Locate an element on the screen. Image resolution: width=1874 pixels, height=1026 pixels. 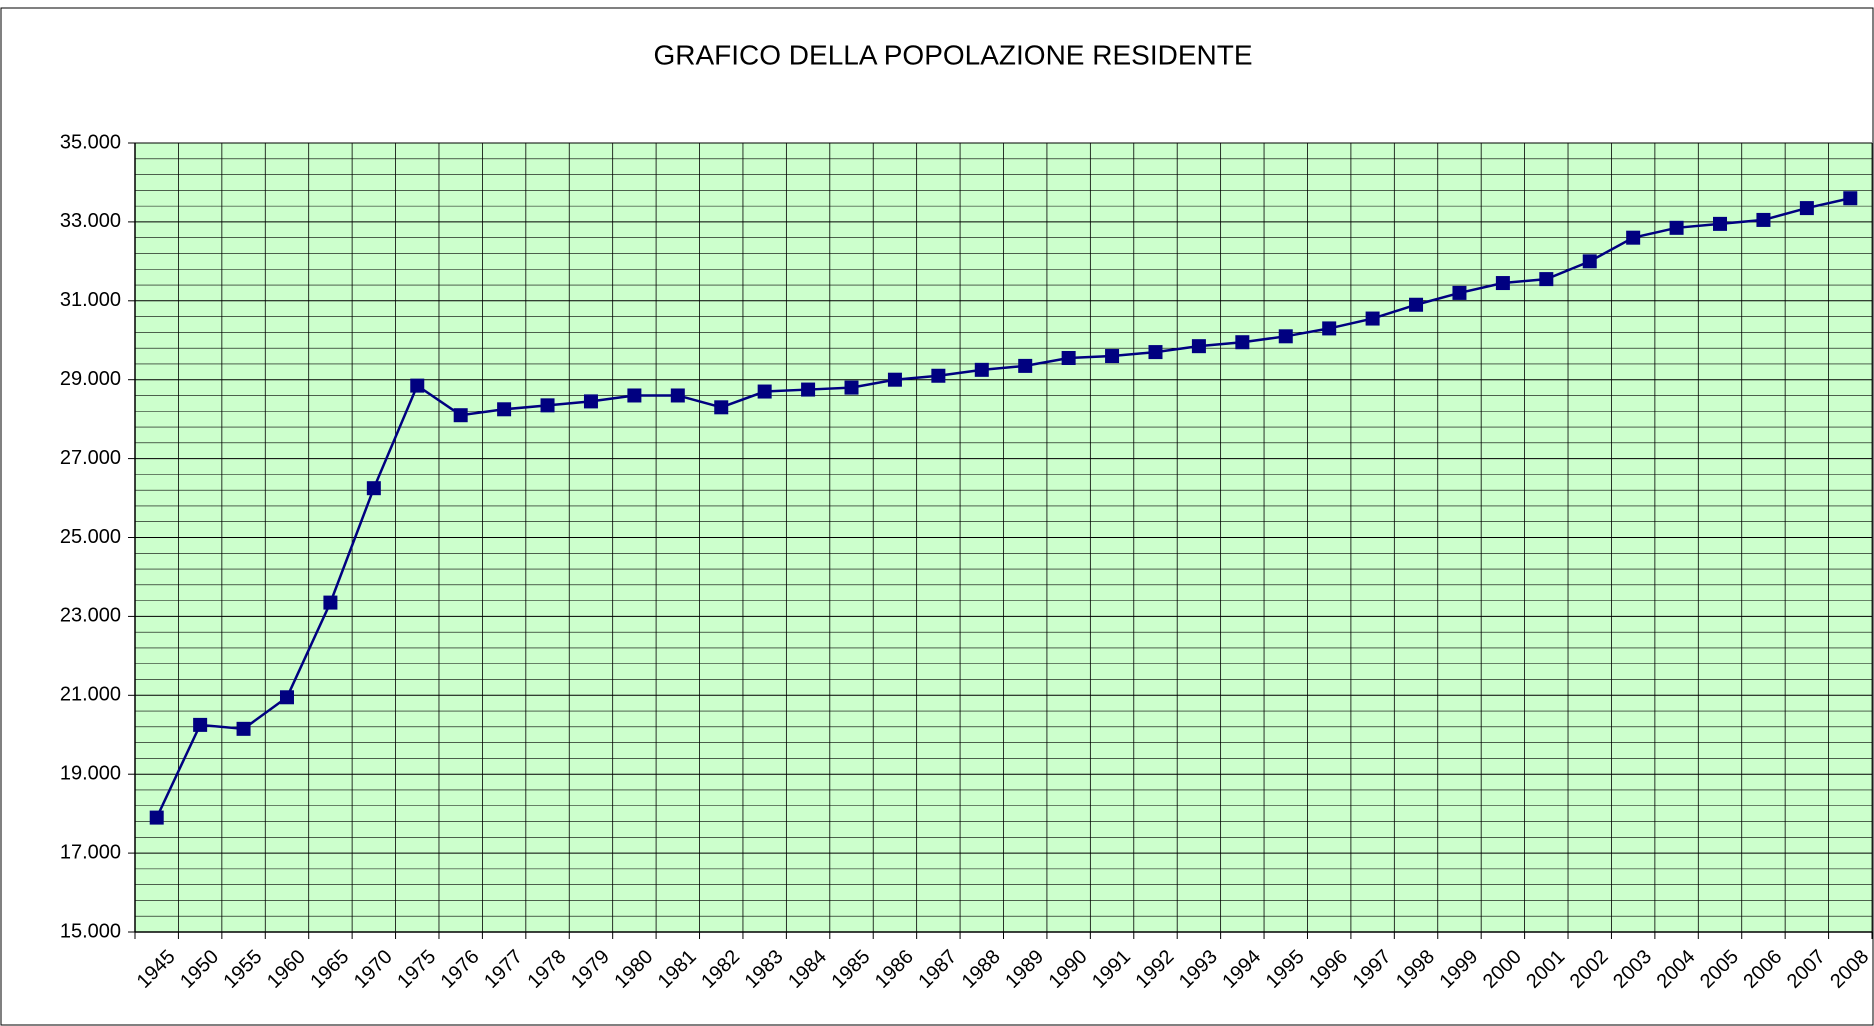
y-tick-label: 19.000 is located at coordinates (90, 773).